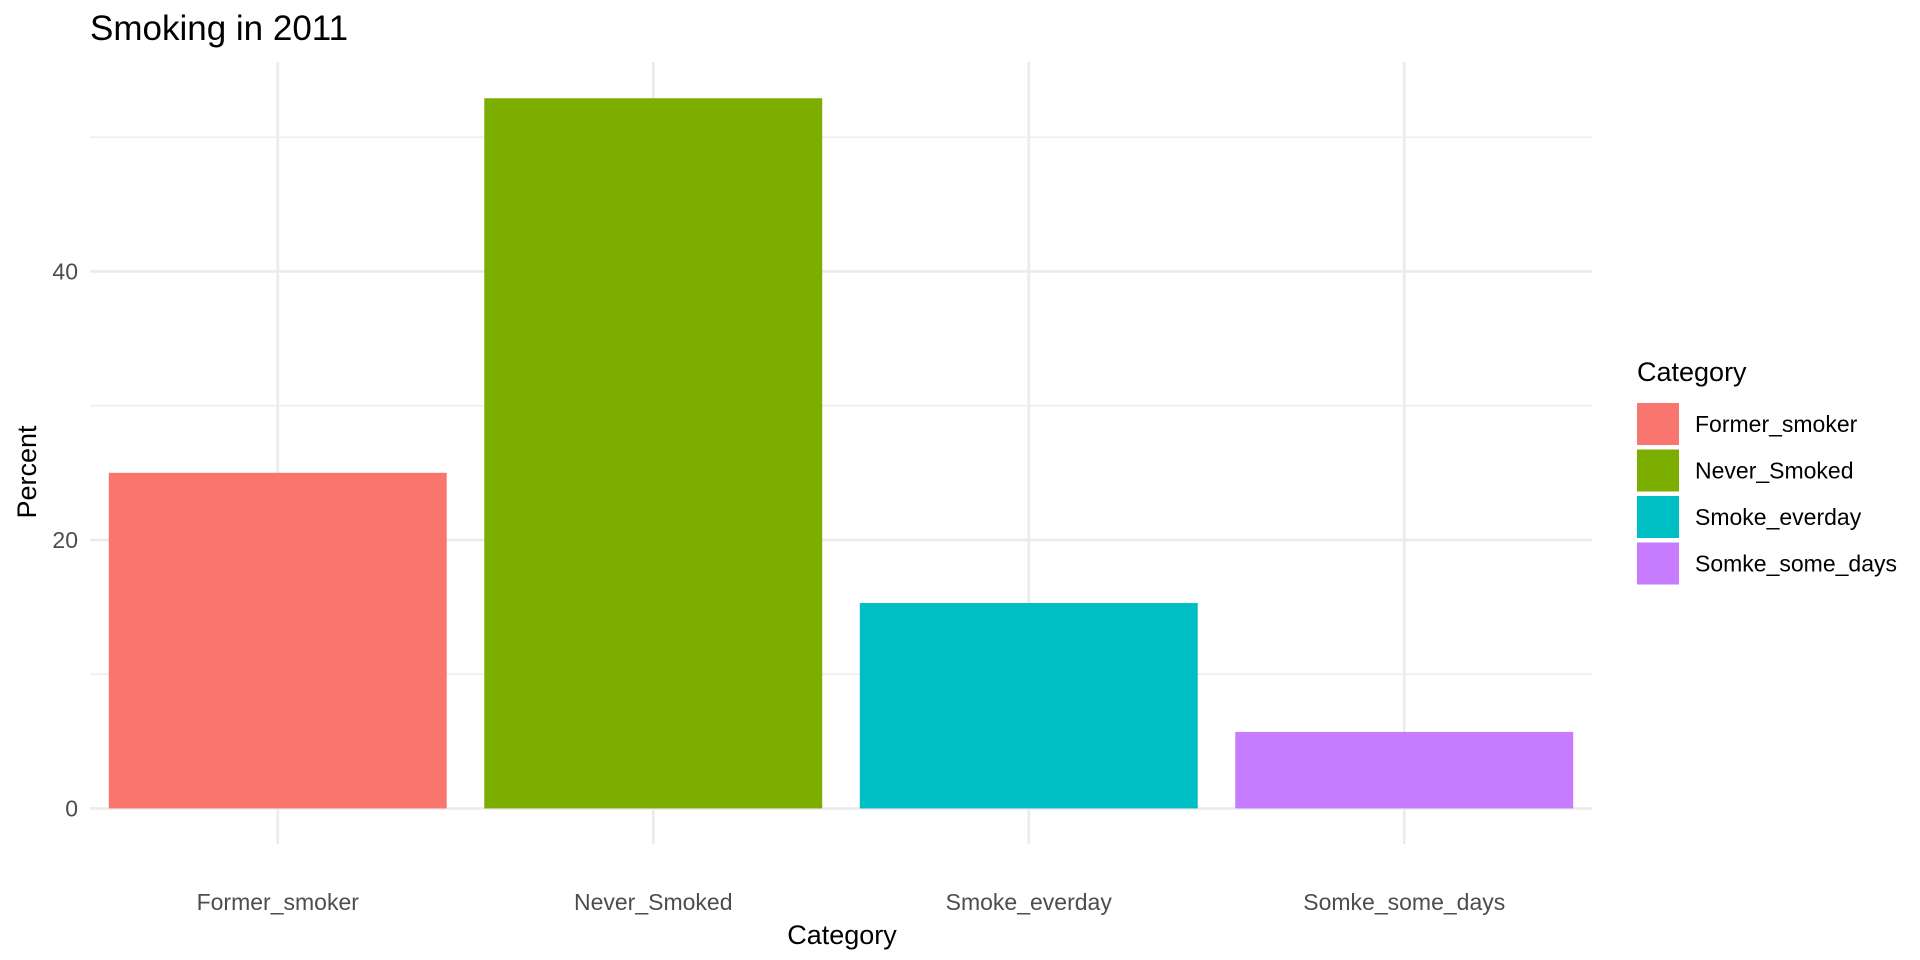  I want to click on x-tick-label: Never_Smoked, so click(653, 902).